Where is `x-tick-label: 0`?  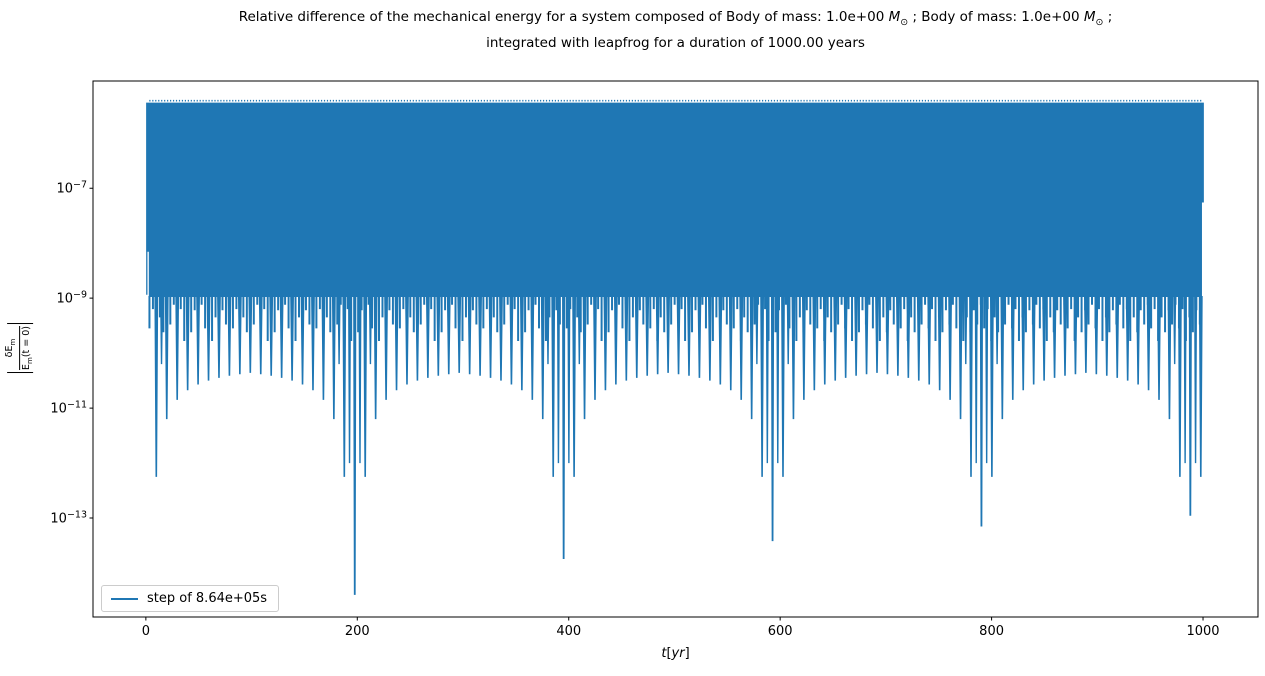
x-tick-label: 0 is located at coordinates (146, 631).